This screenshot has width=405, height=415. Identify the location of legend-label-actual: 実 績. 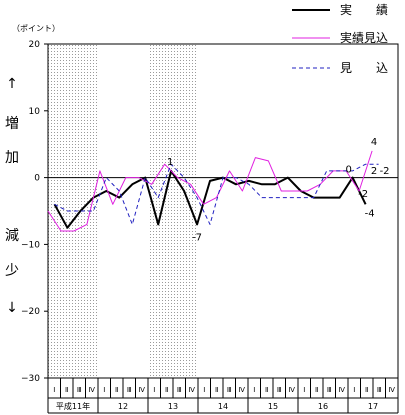
(364, 9).